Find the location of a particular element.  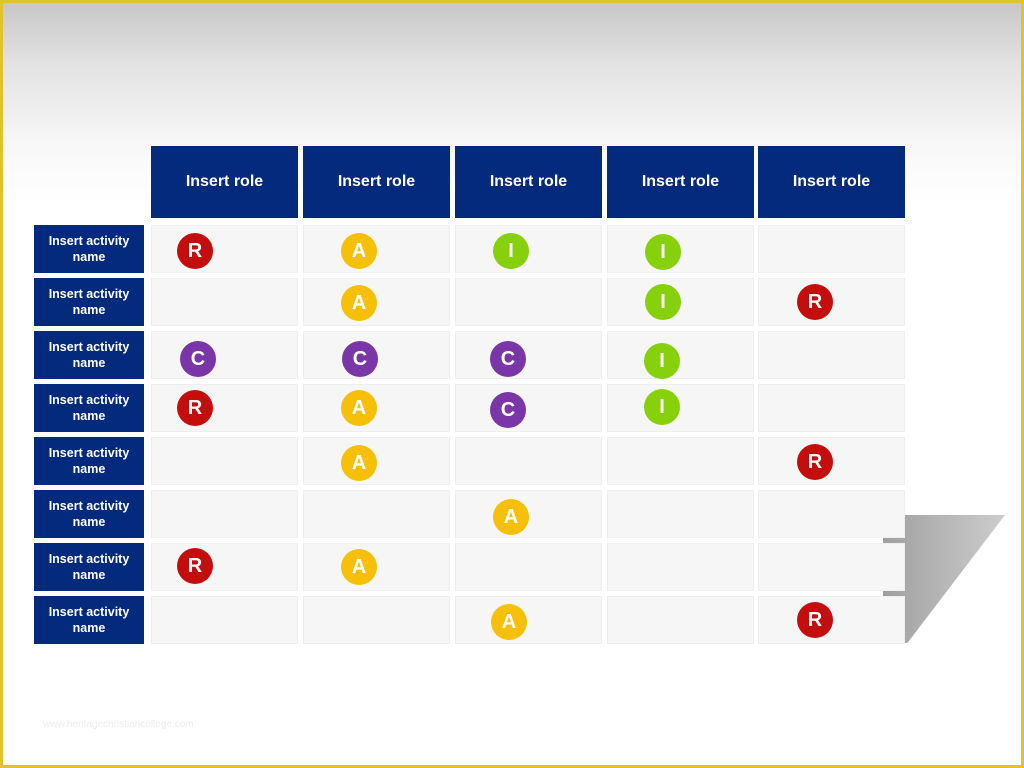

watermark: www.heritagechristiancollege.com is located at coordinates (118, 724).